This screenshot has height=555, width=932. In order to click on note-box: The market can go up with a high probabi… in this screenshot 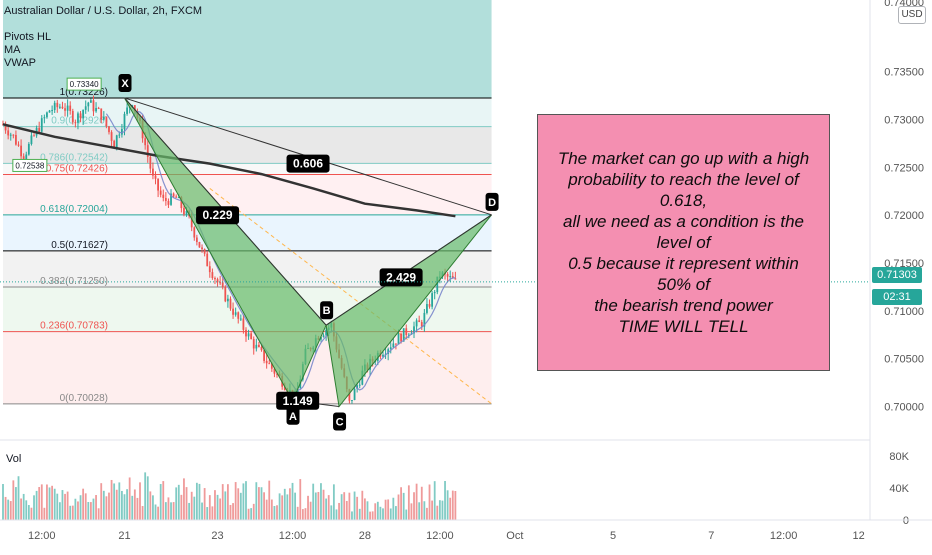, I will do `click(683, 242)`.